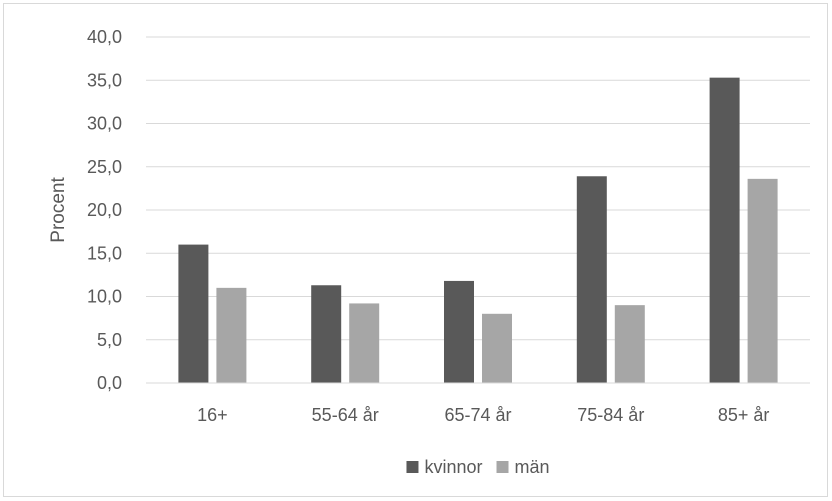 The width and height of the screenshot is (832, 501). What do you see at coordinates (104, 124) in the screenshot?
I see `y-tick-label: 30,0` at bounding box center [104, 124].